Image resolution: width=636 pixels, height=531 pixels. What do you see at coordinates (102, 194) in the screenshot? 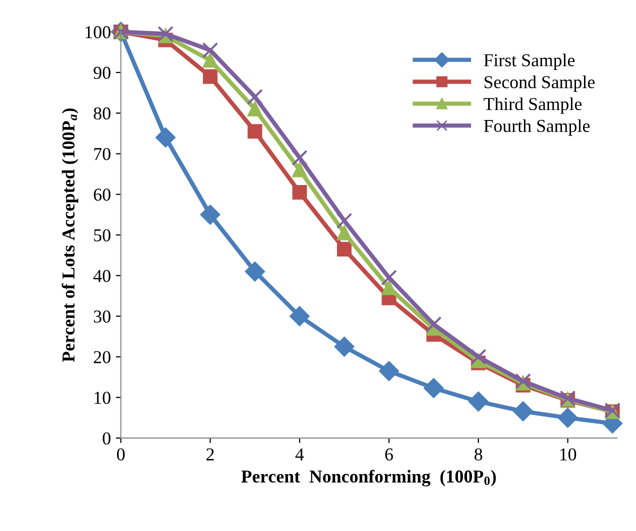
I see `y-tick-label: 60` at bounding box center [102, 194].